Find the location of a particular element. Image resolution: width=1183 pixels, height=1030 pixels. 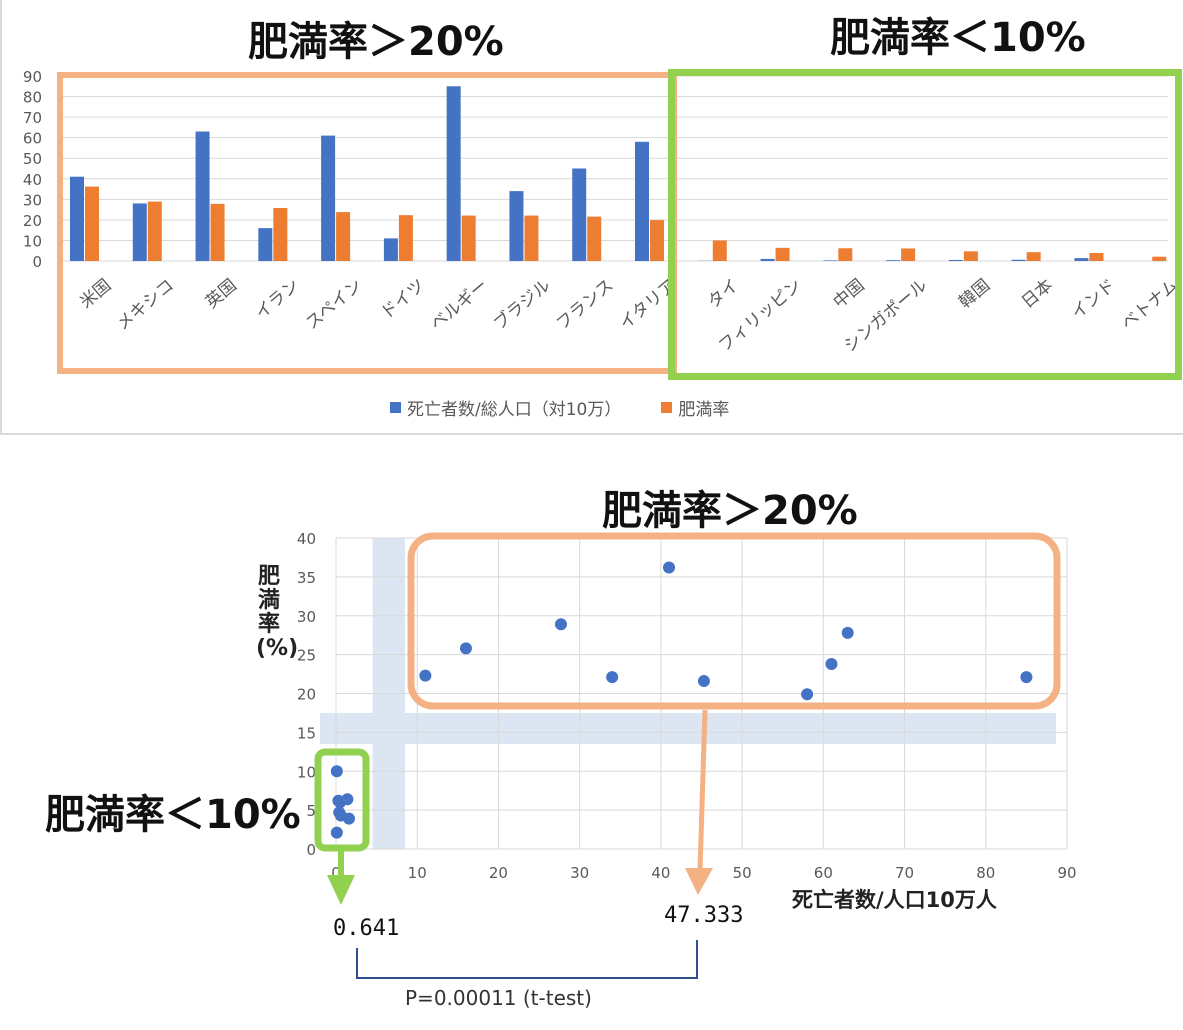

scatter-x-tick-label: 90 is located at coordinates (1066, 873).